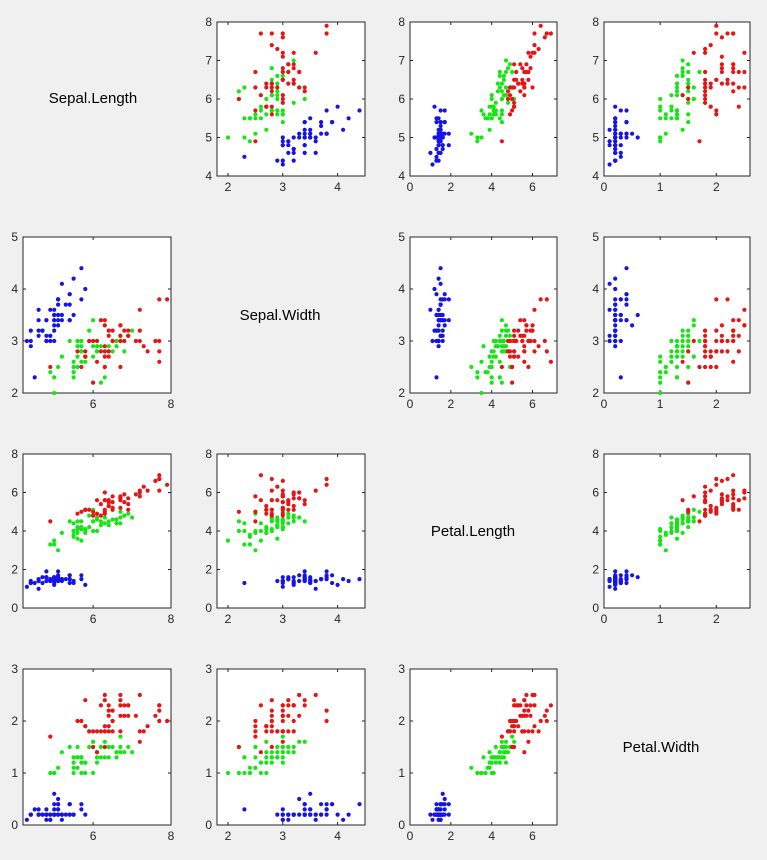 The height and width of the screenshot is (860, 767). I want to click on x-tick-label: 4, so click(491, 404).